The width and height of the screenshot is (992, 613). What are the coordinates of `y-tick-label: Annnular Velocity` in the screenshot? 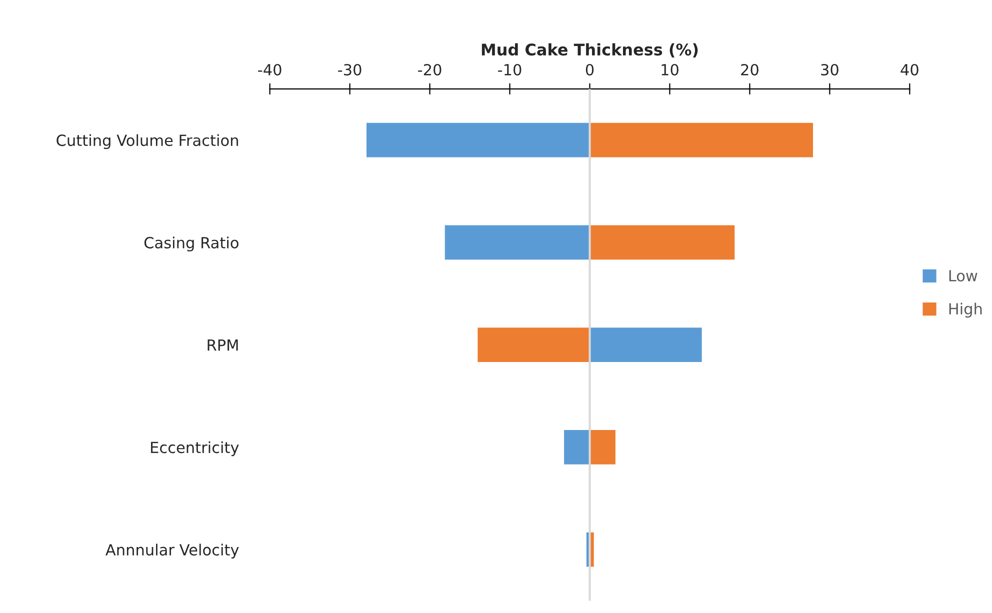 It's located at (172, 551).